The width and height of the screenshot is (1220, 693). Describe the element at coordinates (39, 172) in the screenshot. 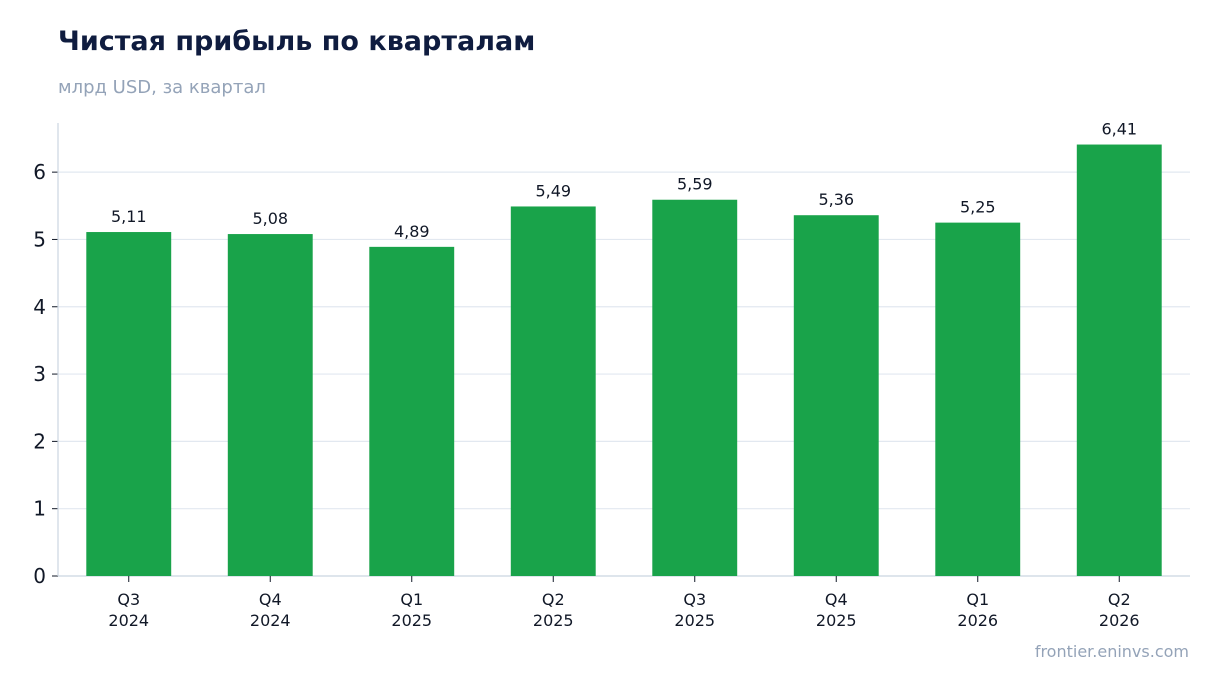

I see `y-tick-label: 6` at that location.